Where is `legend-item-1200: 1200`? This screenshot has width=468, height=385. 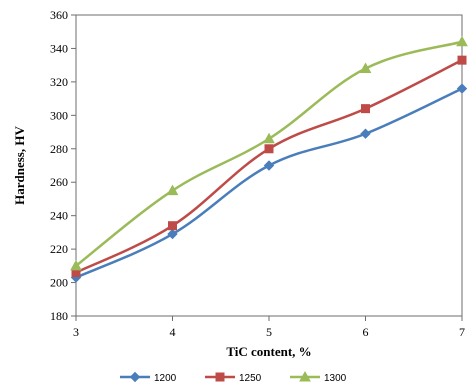
legend-item-1200: 1200 is located at coordinates (148, 377).